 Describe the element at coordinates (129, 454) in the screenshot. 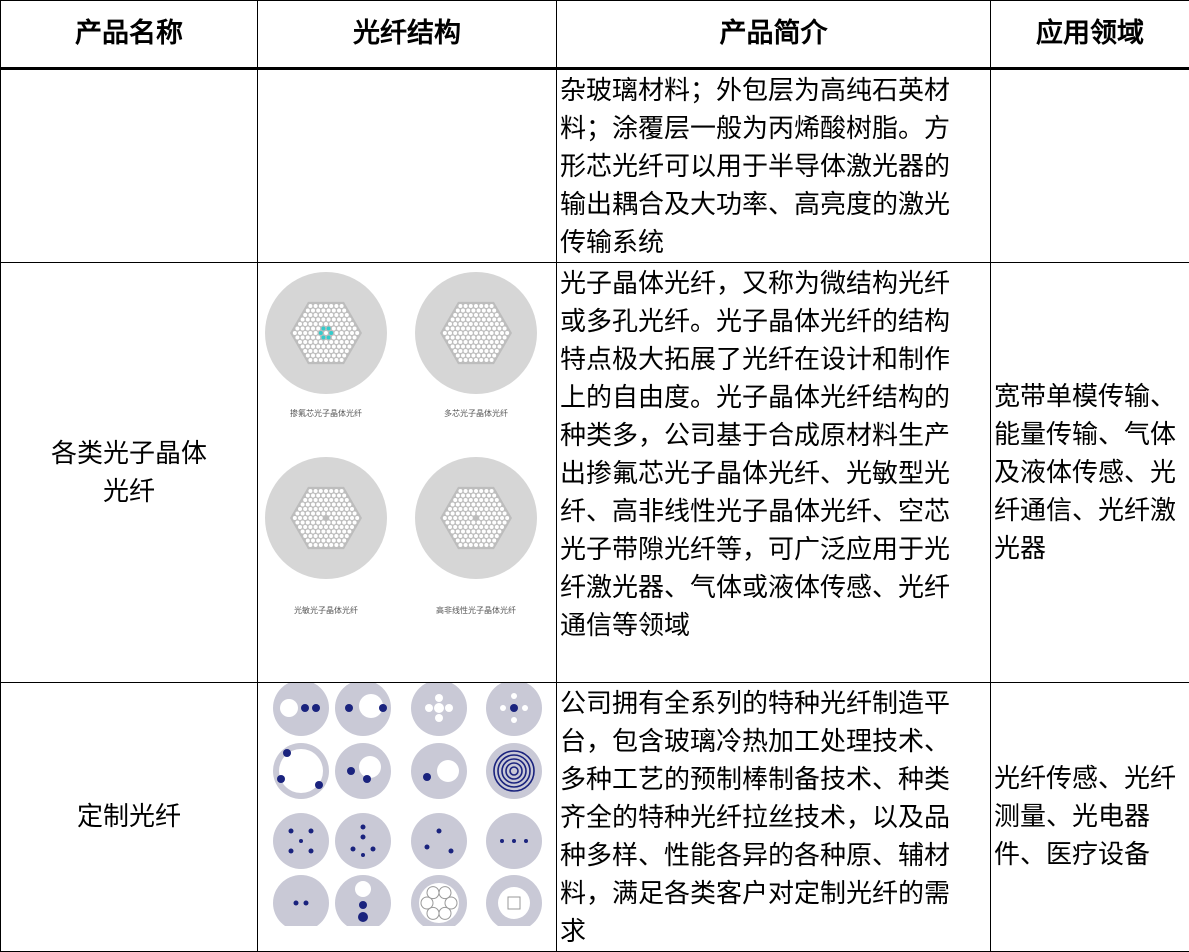

I see `text-line: 各类光子晶体` at that location.